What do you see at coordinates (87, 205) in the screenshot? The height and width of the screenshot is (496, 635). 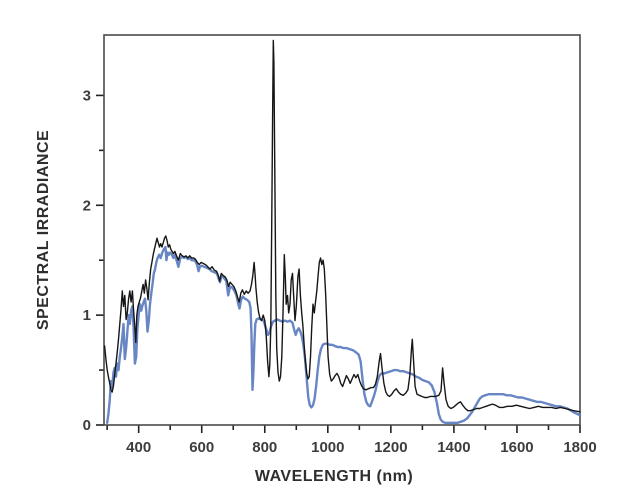 I see `y-tick-label: 2` at bounding box center [87, 205].